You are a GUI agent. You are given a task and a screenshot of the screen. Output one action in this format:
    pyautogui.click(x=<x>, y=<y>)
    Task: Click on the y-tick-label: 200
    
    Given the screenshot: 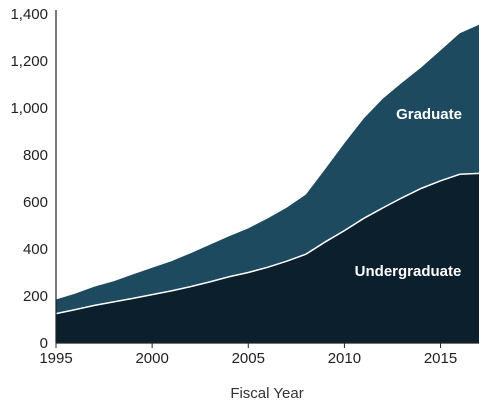 What is the action you would take?
    pyautogui.click(x=35, y=296)
    